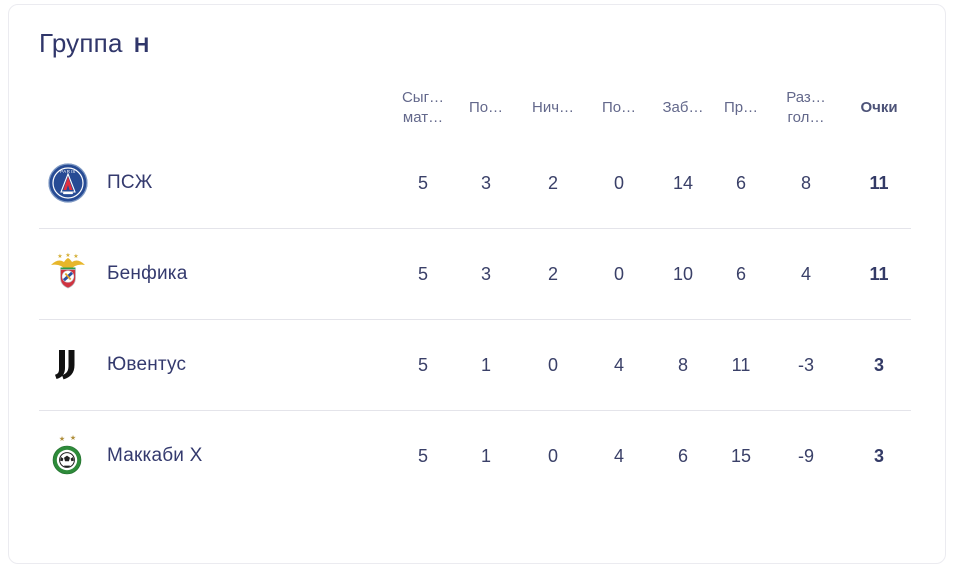 This screenshot has width=957, height=564. What do you see at coordinates (130, 182) in the screenshot?
I see `team-name: ПСЖ` at bounding box center [130, 182].